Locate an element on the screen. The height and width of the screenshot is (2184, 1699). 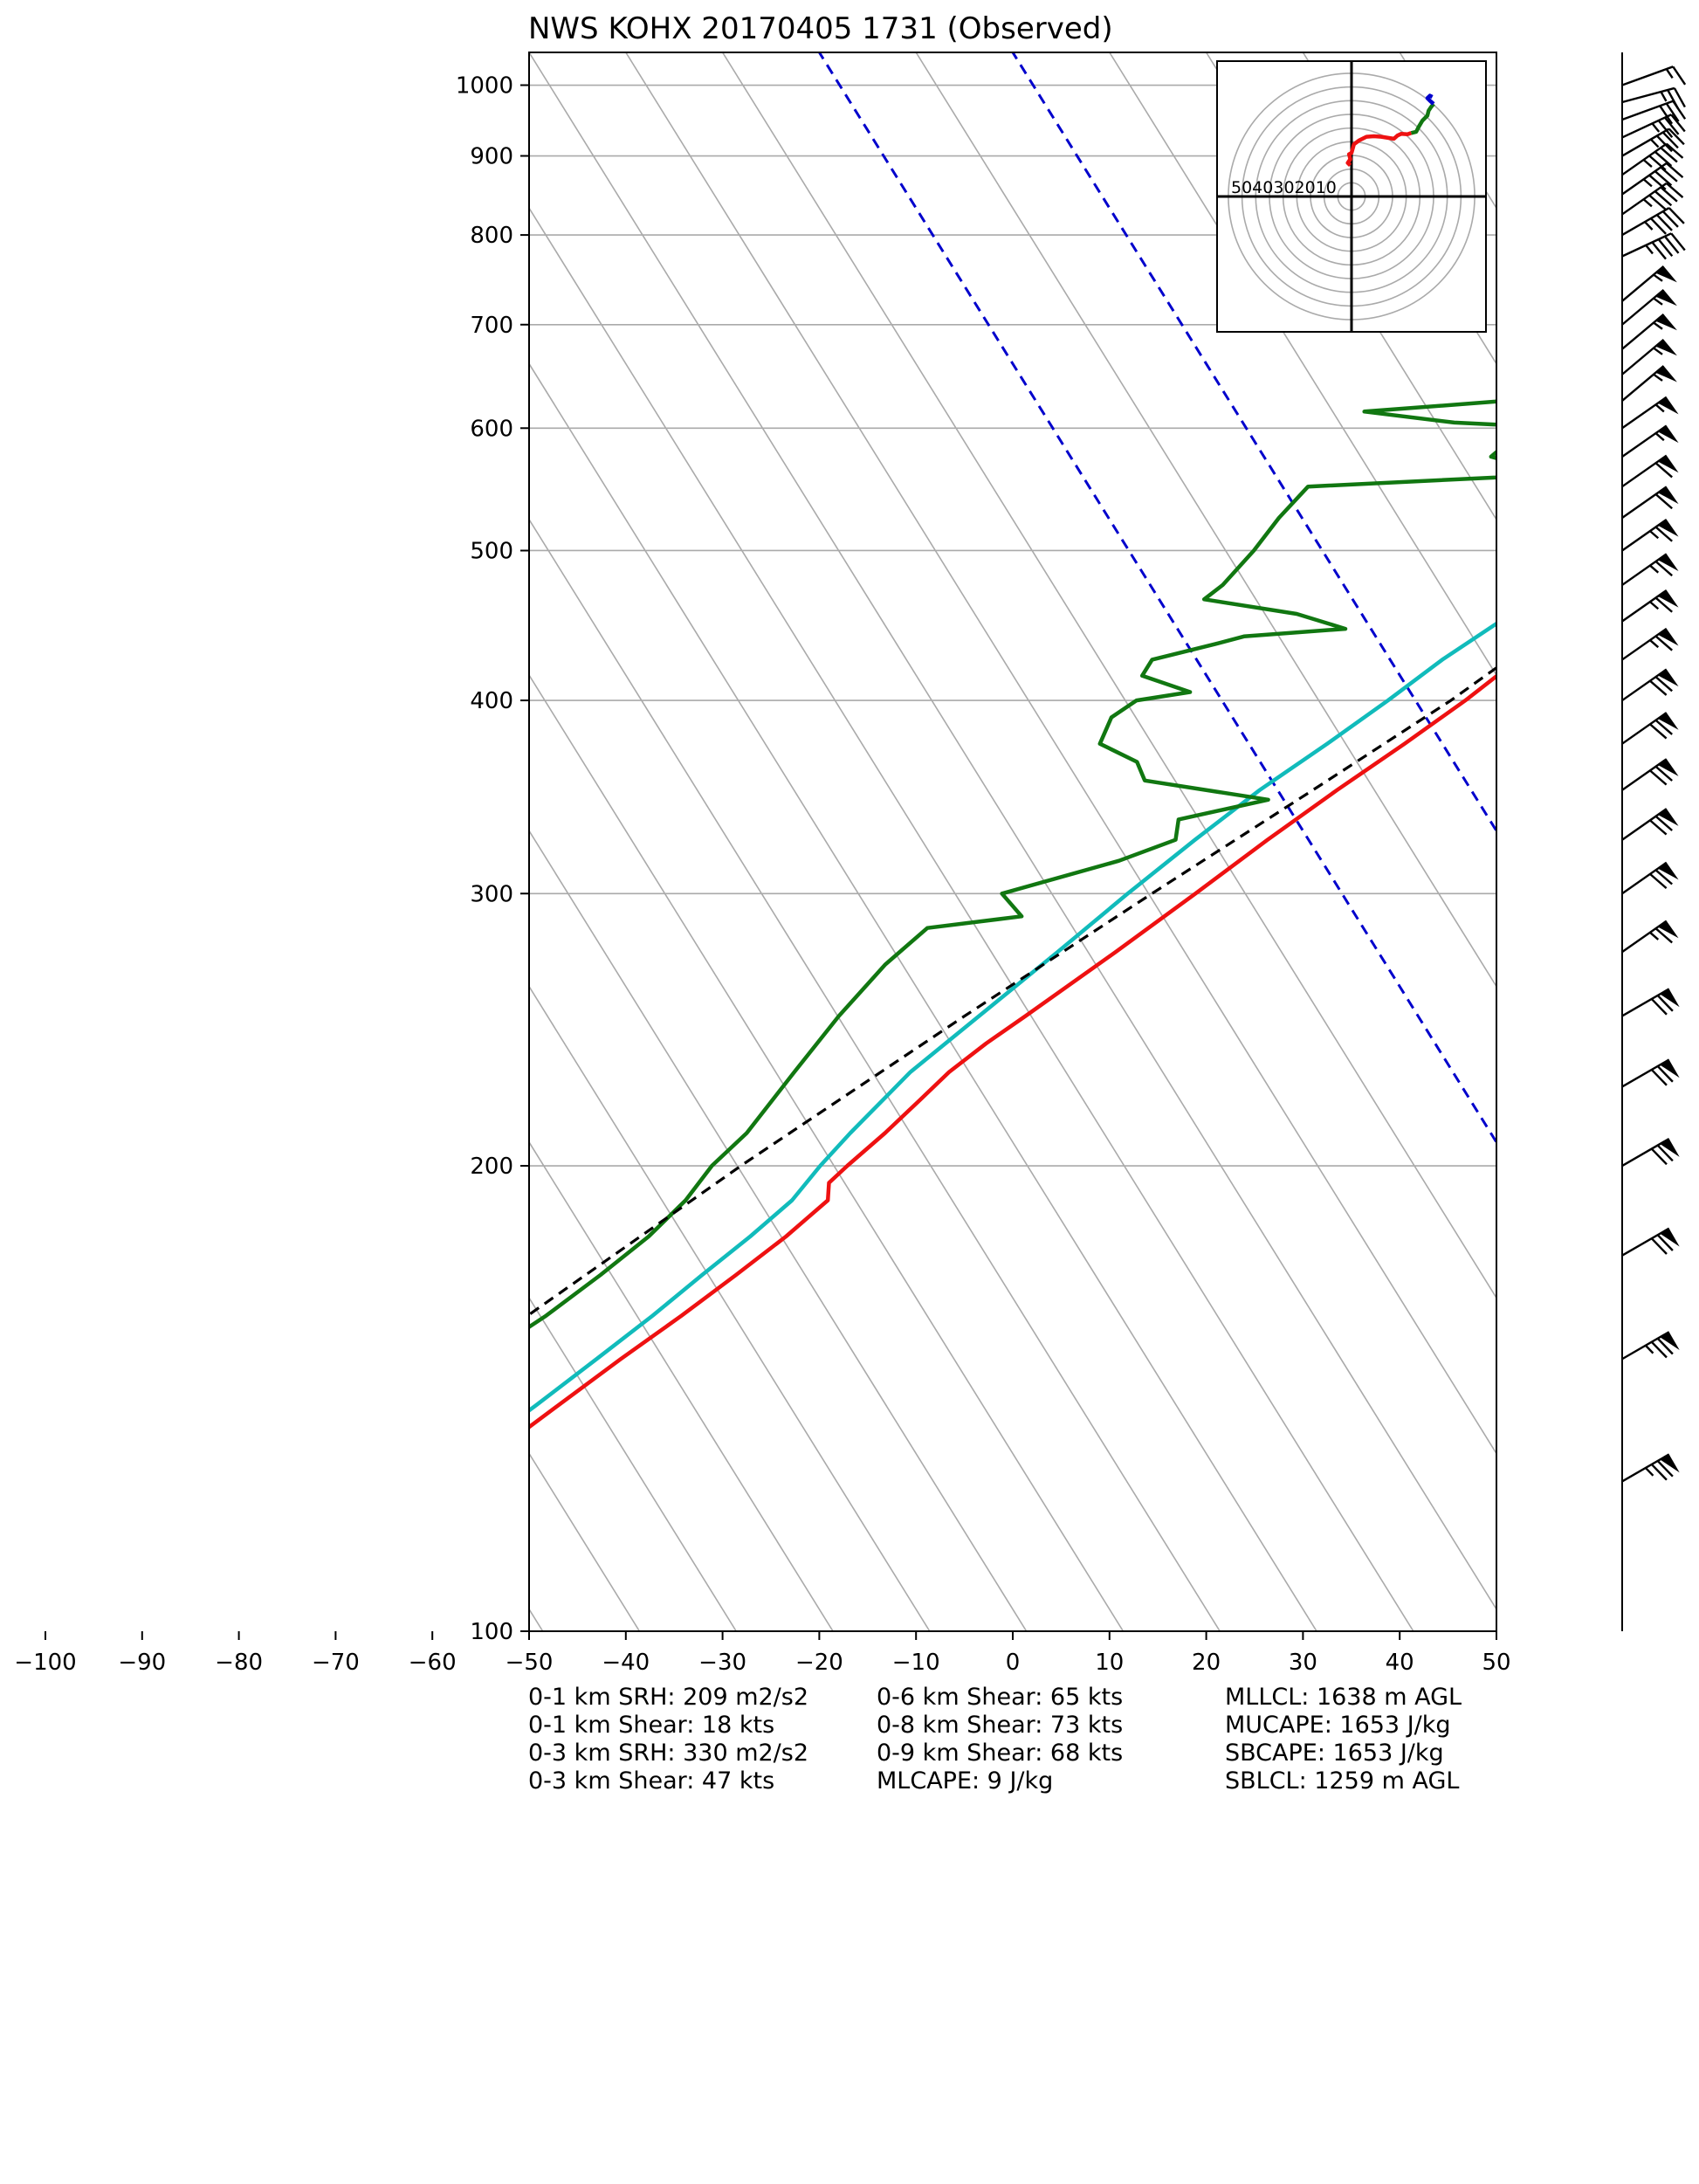
x-tick-label: −30 is located at coordinates (722, 1663).